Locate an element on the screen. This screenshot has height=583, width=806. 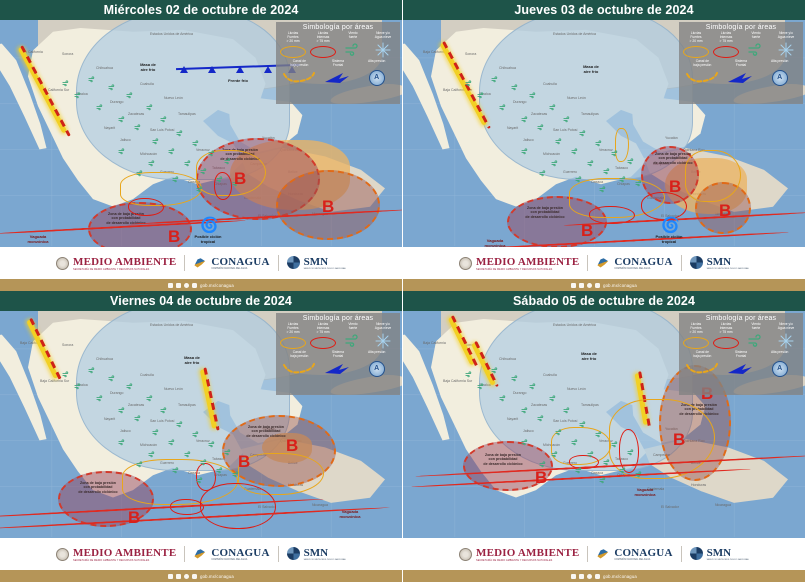
geo-label: Nayarit is located at coordinates (513, 128).